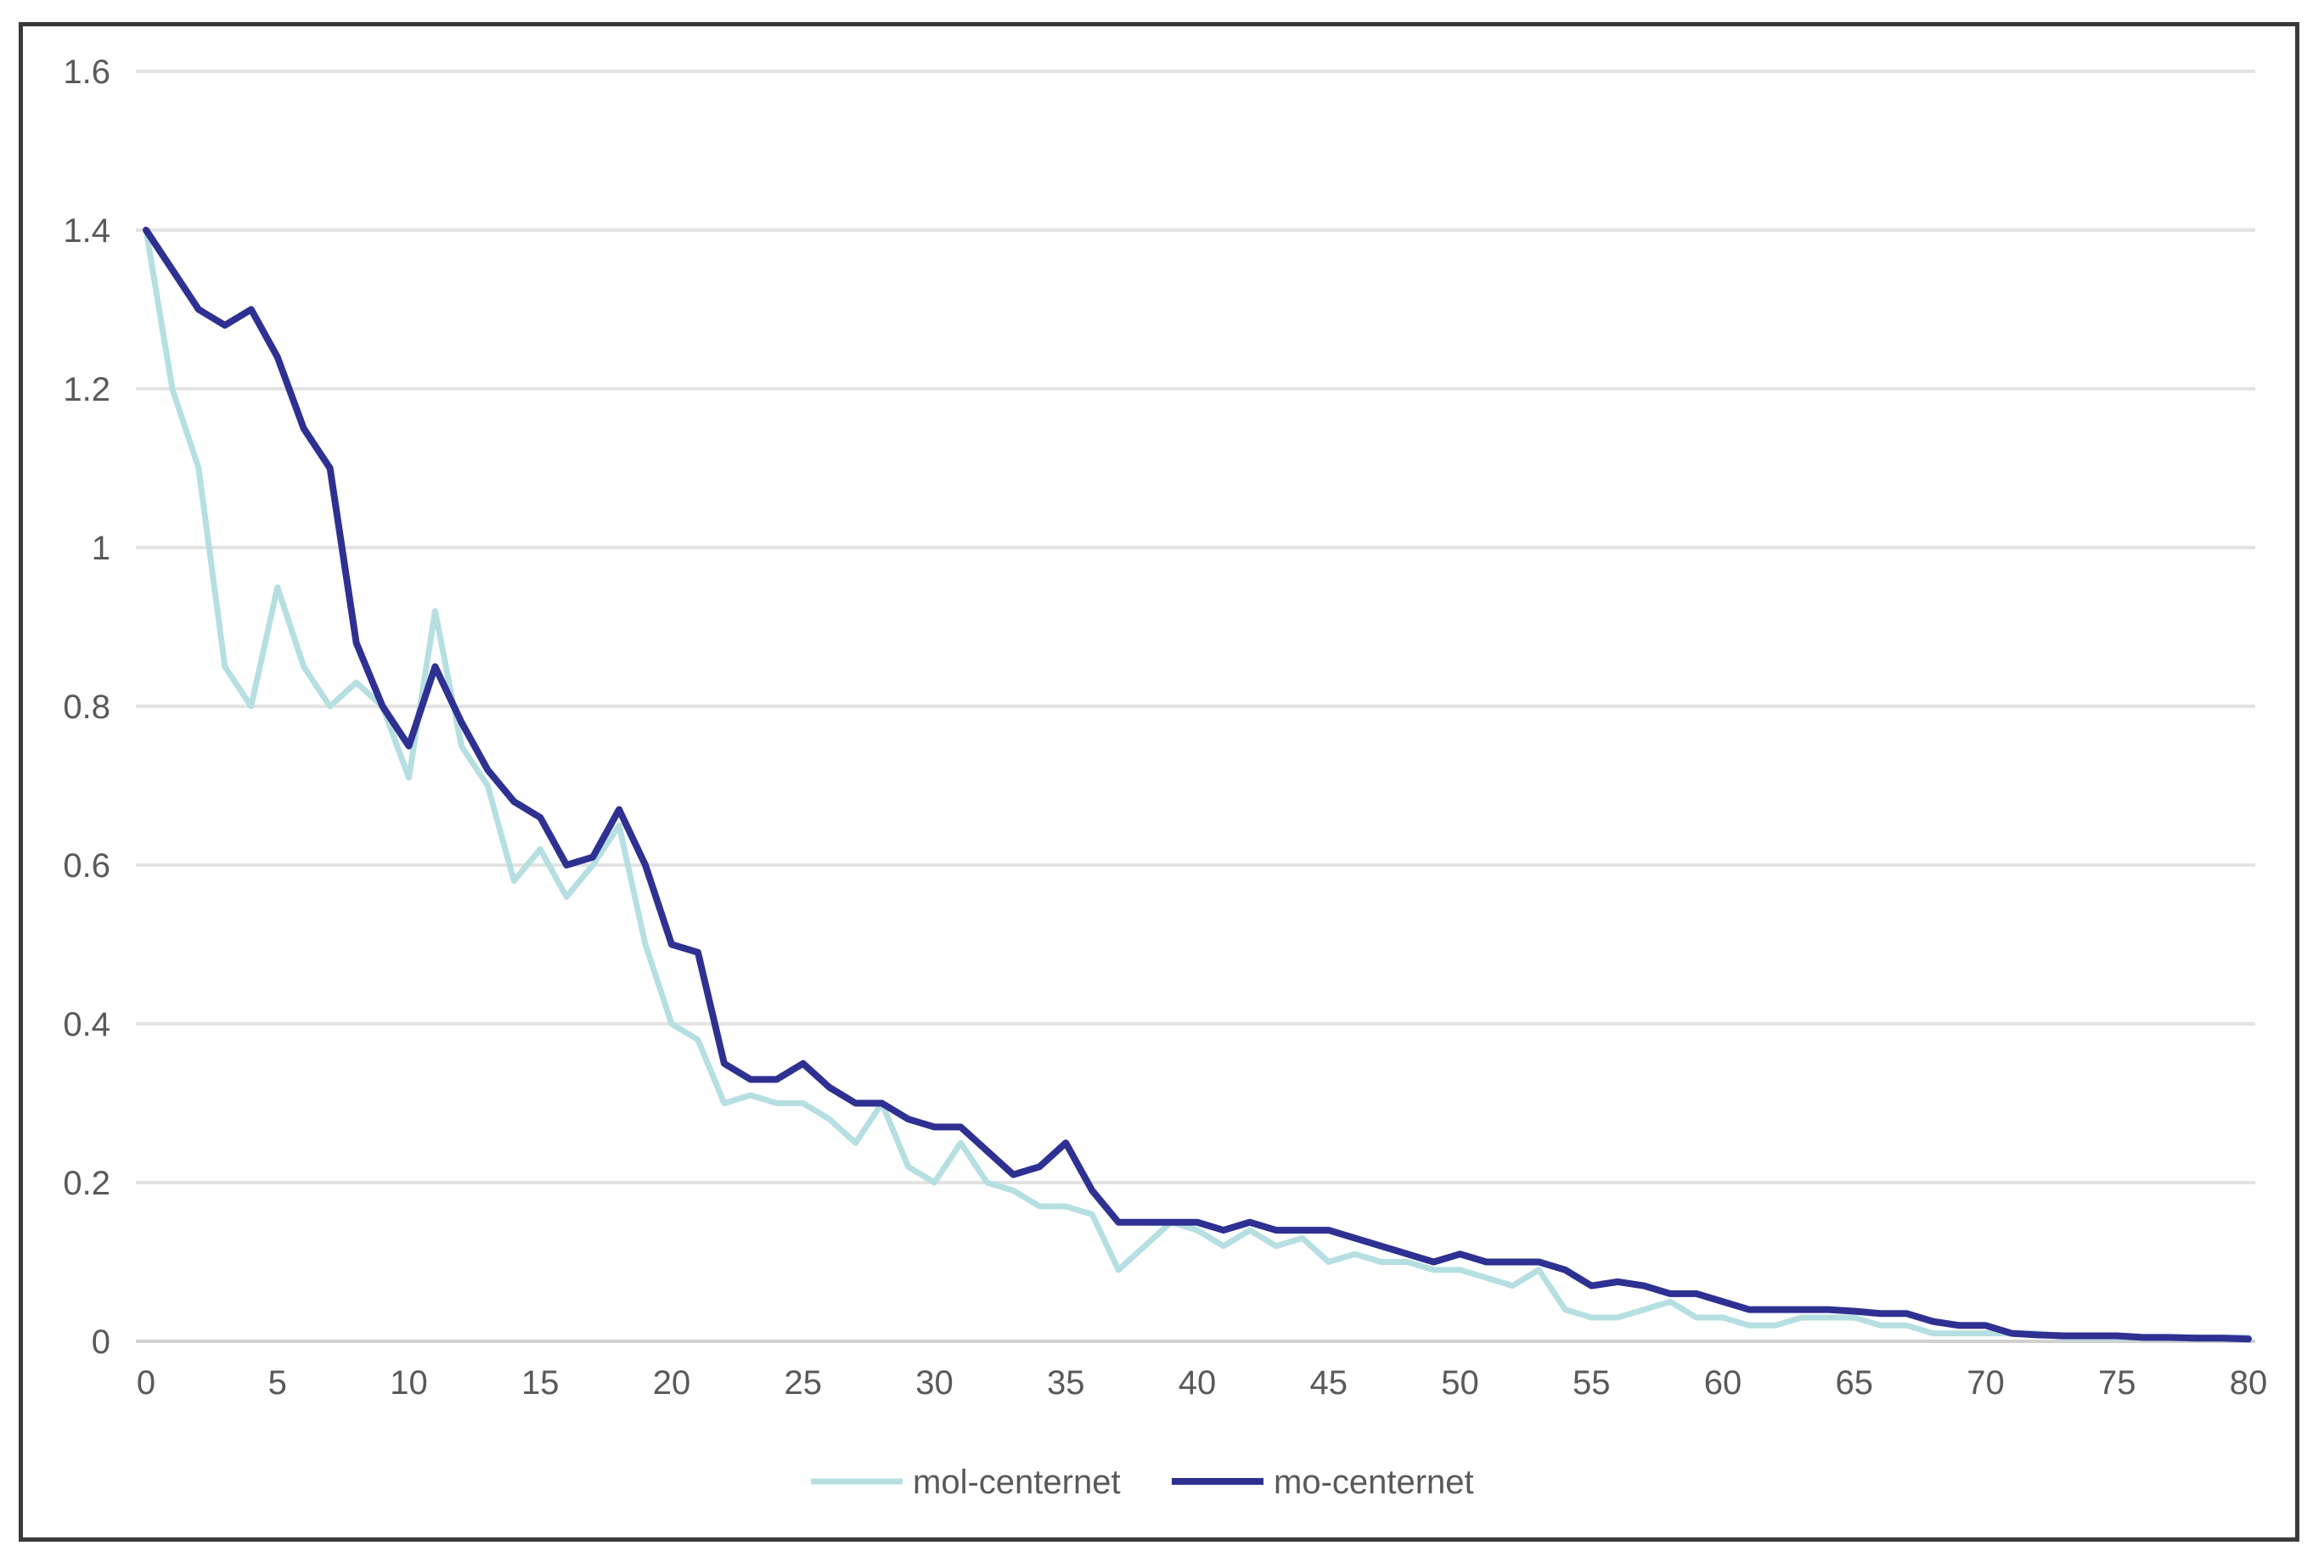 The width and height of the screenshot is (2324, 1568). What do you see at coordinates (146, 1383) in the screenshot?
I see `x-tick-label: 0` at bounding box center [146, 1383].